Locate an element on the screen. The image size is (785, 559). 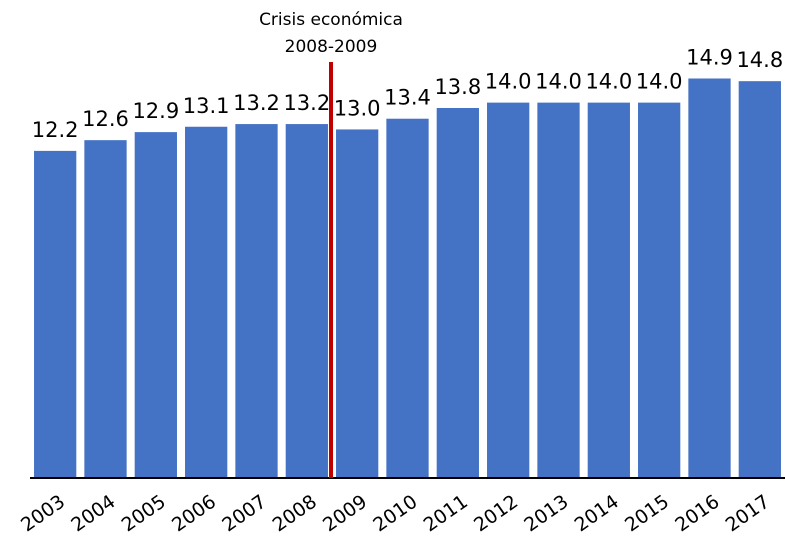
x-tick-label: 2012 is located at coordinates (496, 514).